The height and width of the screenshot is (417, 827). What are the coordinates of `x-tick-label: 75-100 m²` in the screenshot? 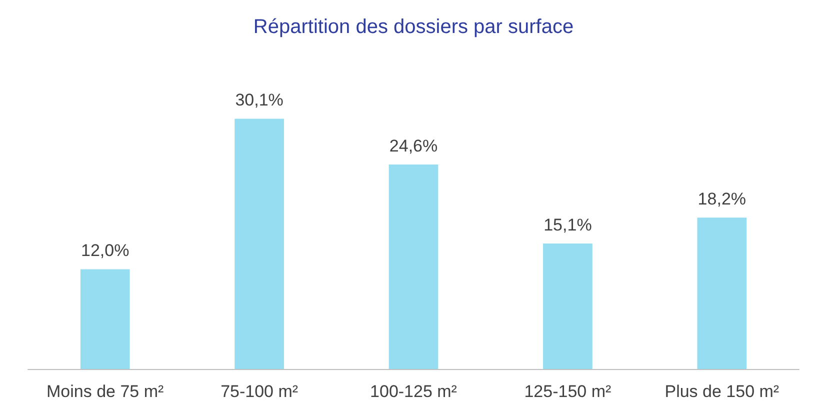 It's located at (259, 391).